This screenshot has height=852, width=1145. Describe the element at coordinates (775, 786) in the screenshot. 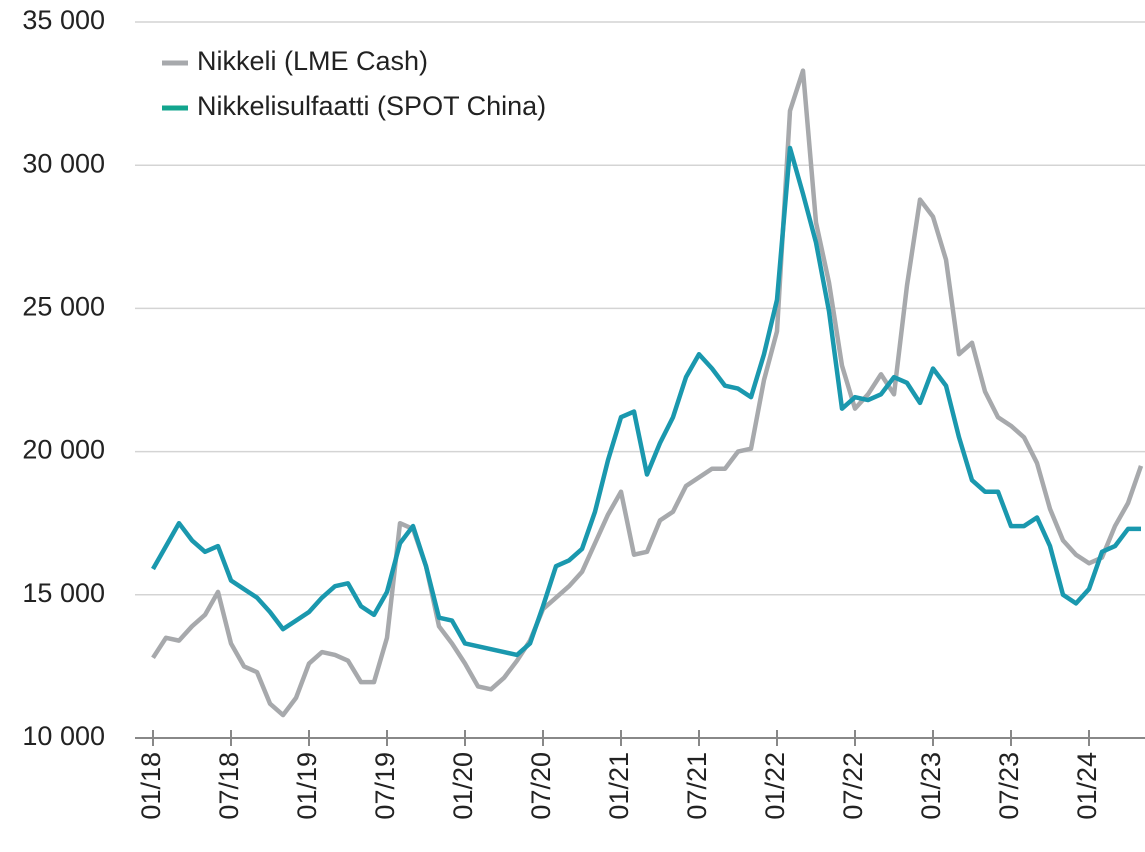

I see `x-tick-label: 01/22` at that location.